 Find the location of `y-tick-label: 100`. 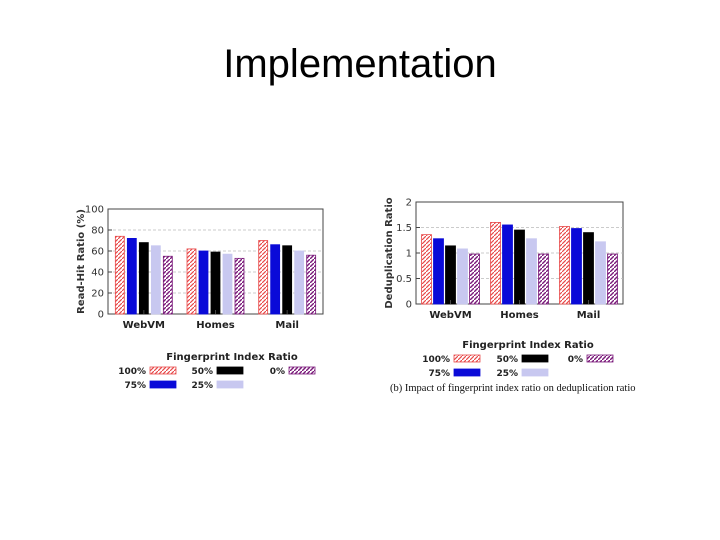

y-tick-label: 100 is located at coordinates (94, 210).